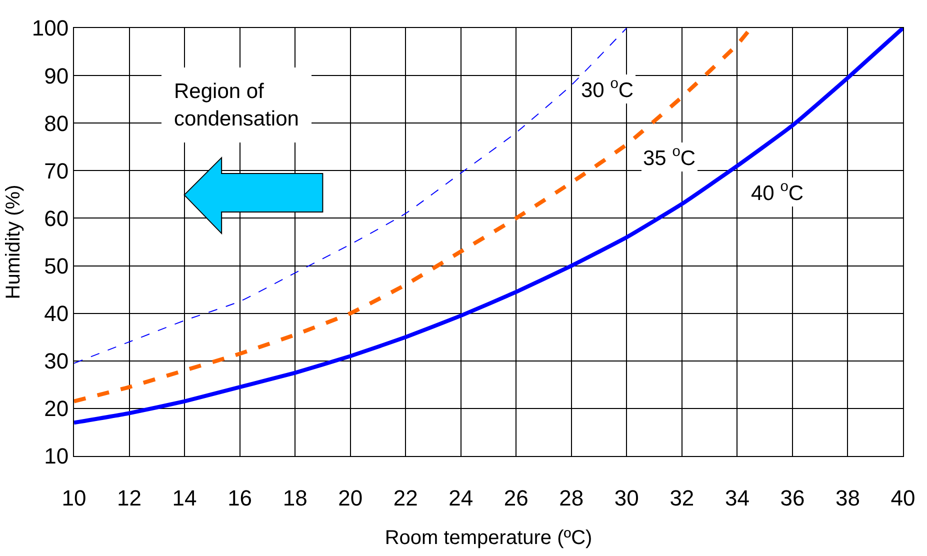 This screenshot has height=556, width=927. What do you see at coordinates (56, 171) in the screenshot?
I see `y-tick-label: 70` at bounding box center [56, 171].